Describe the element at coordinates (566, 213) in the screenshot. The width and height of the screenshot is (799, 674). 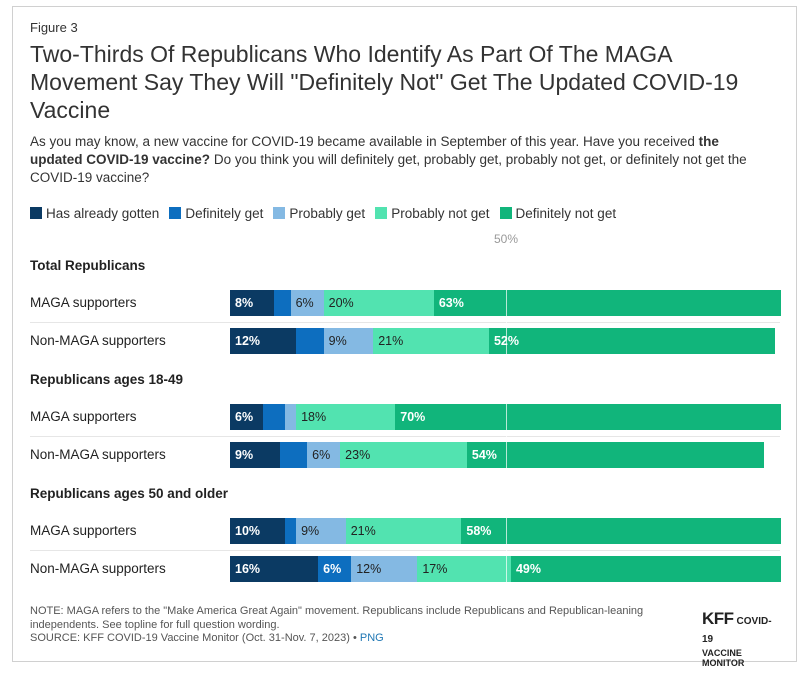
I see `legend-label: Definitely not get` at that location.